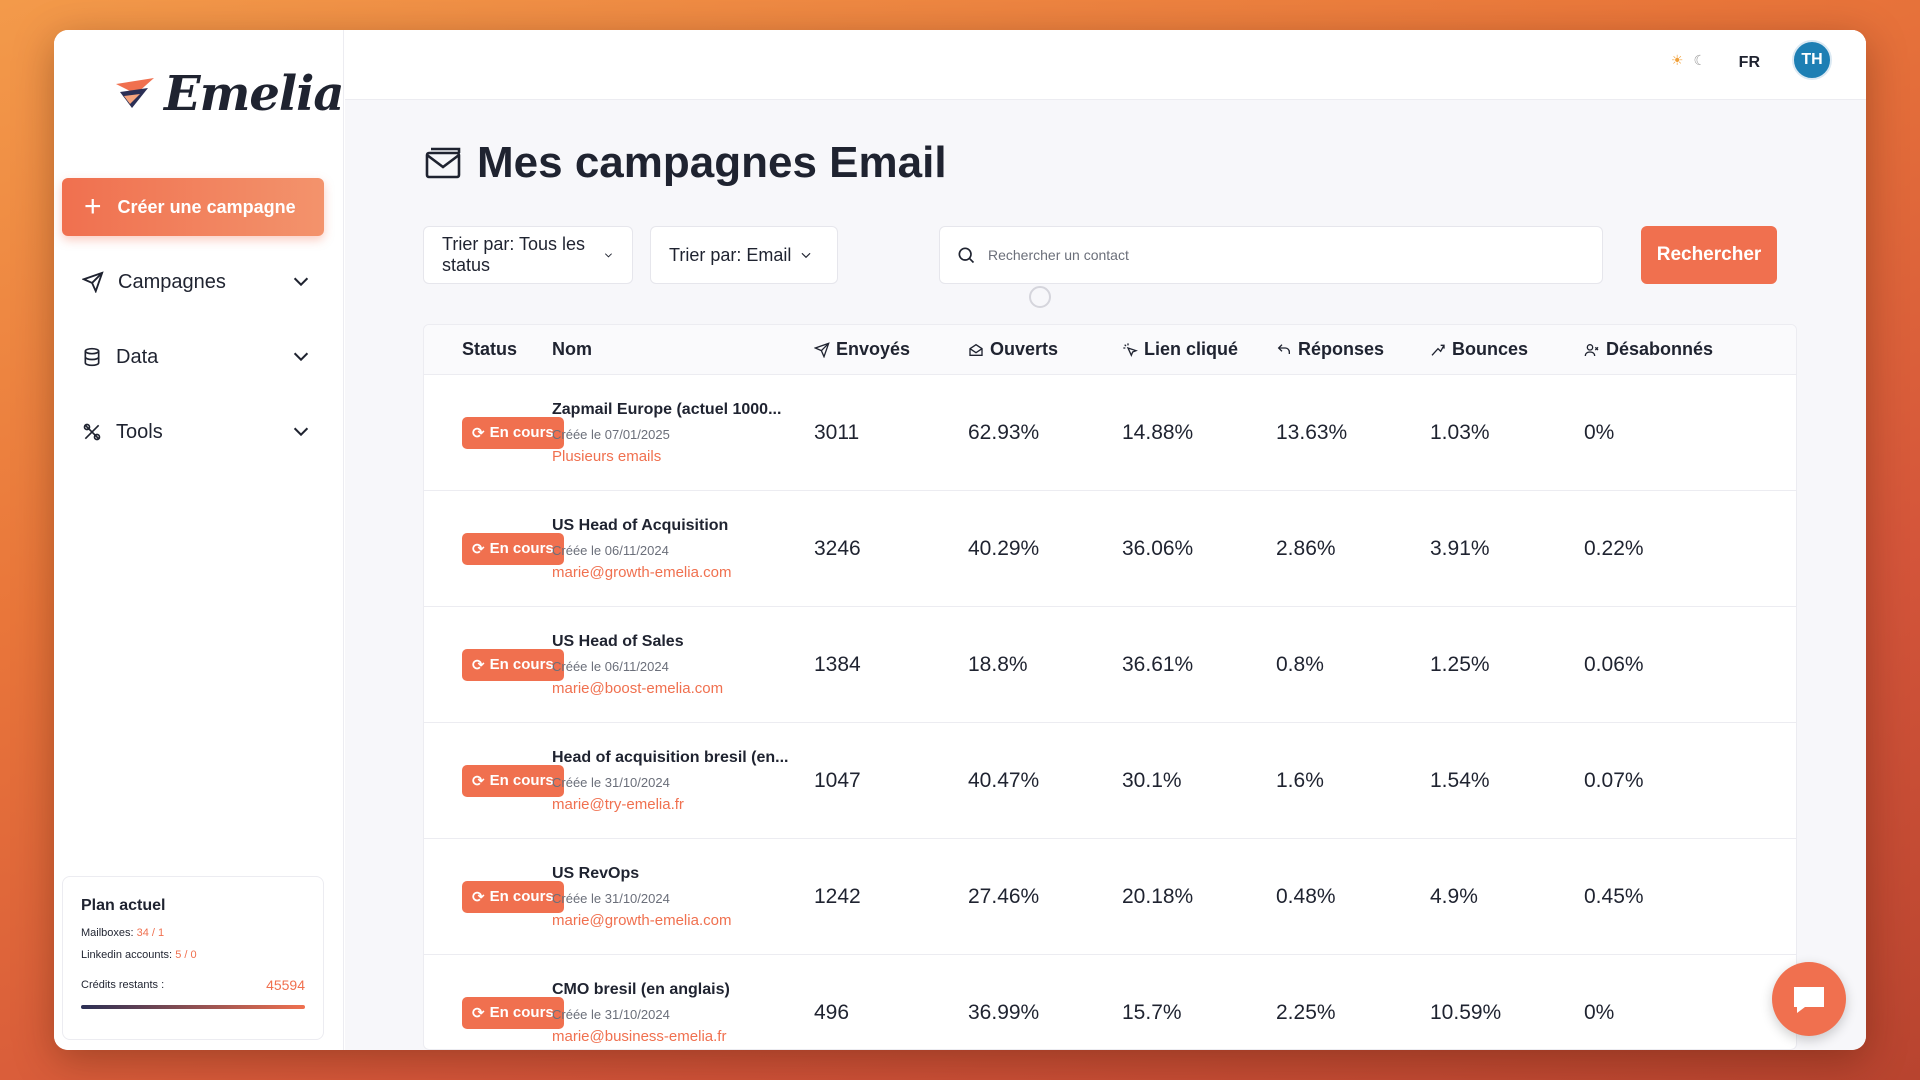 The height and width of the screenshot is (1080, 1920). Describe the element at coordinates (1709, 255) in the screenshot. I see `search-button: Rechercher` at that location.